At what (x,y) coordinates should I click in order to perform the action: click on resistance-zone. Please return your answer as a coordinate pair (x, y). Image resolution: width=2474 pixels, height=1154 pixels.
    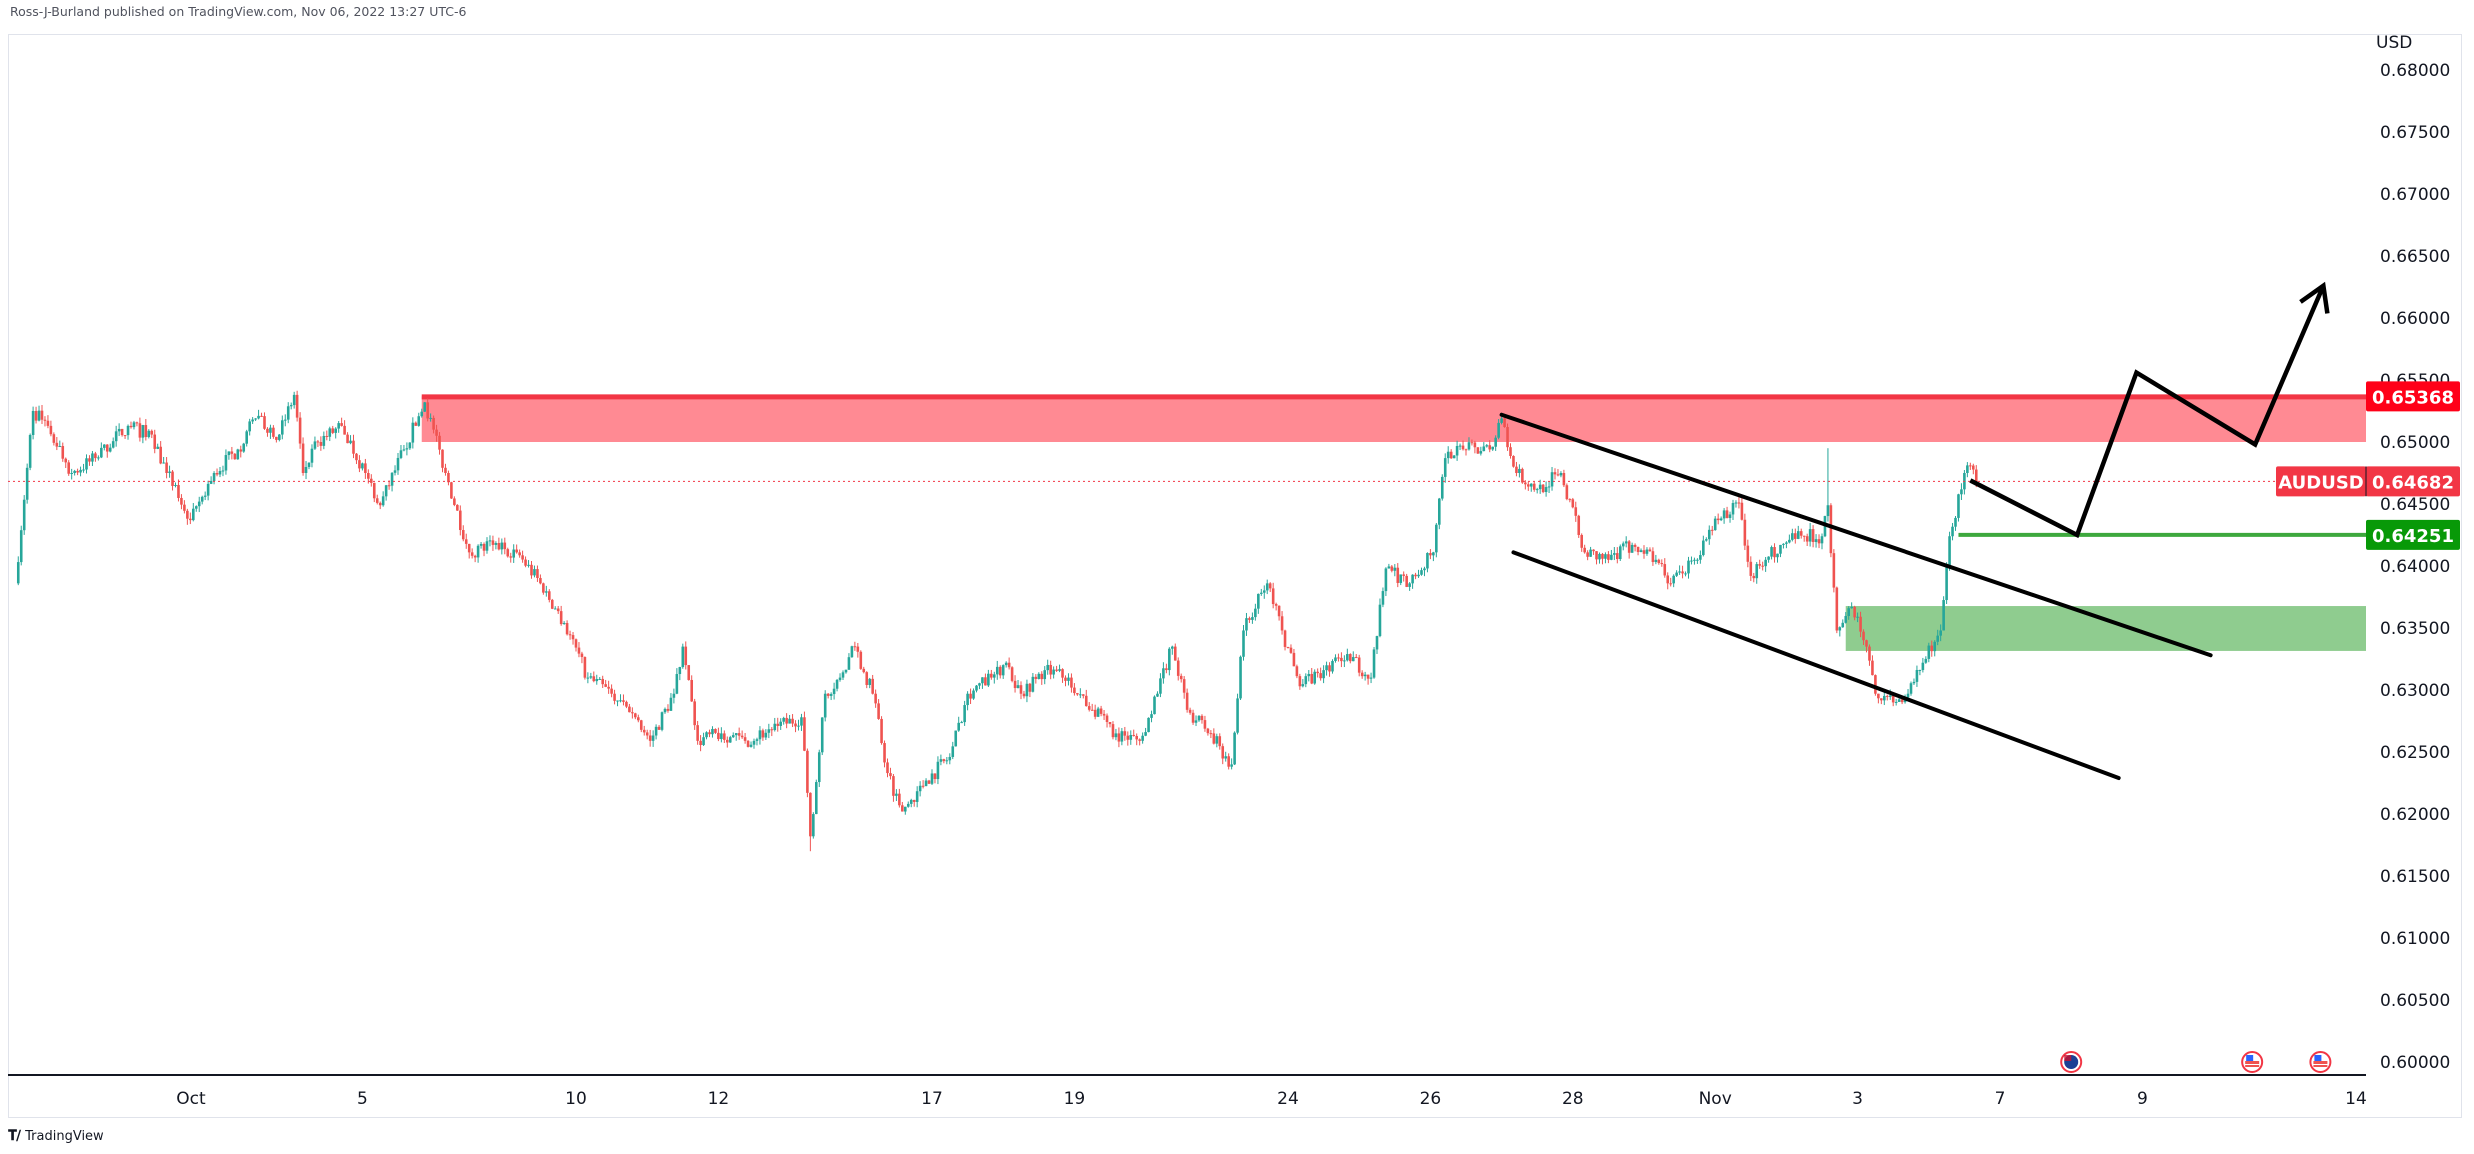
    Looking at the image, I should click on (1393, 419).